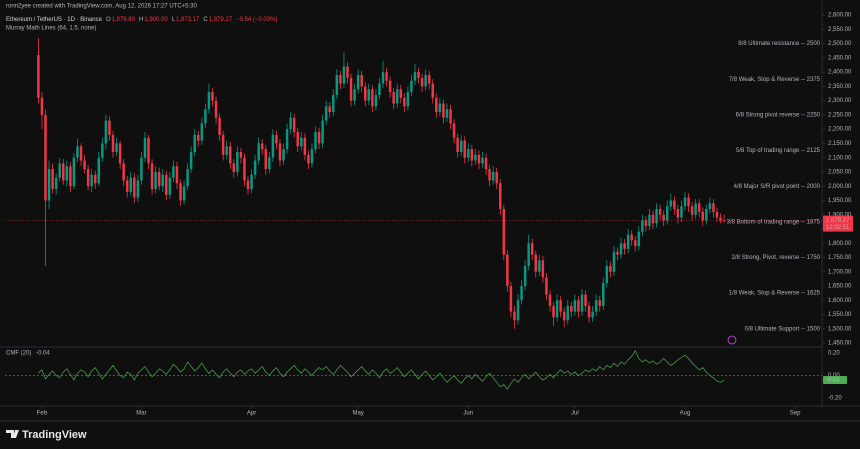 This screenshot has width=860, height=449. I want to click on cmf-value: -0.04, so click(43, 354).